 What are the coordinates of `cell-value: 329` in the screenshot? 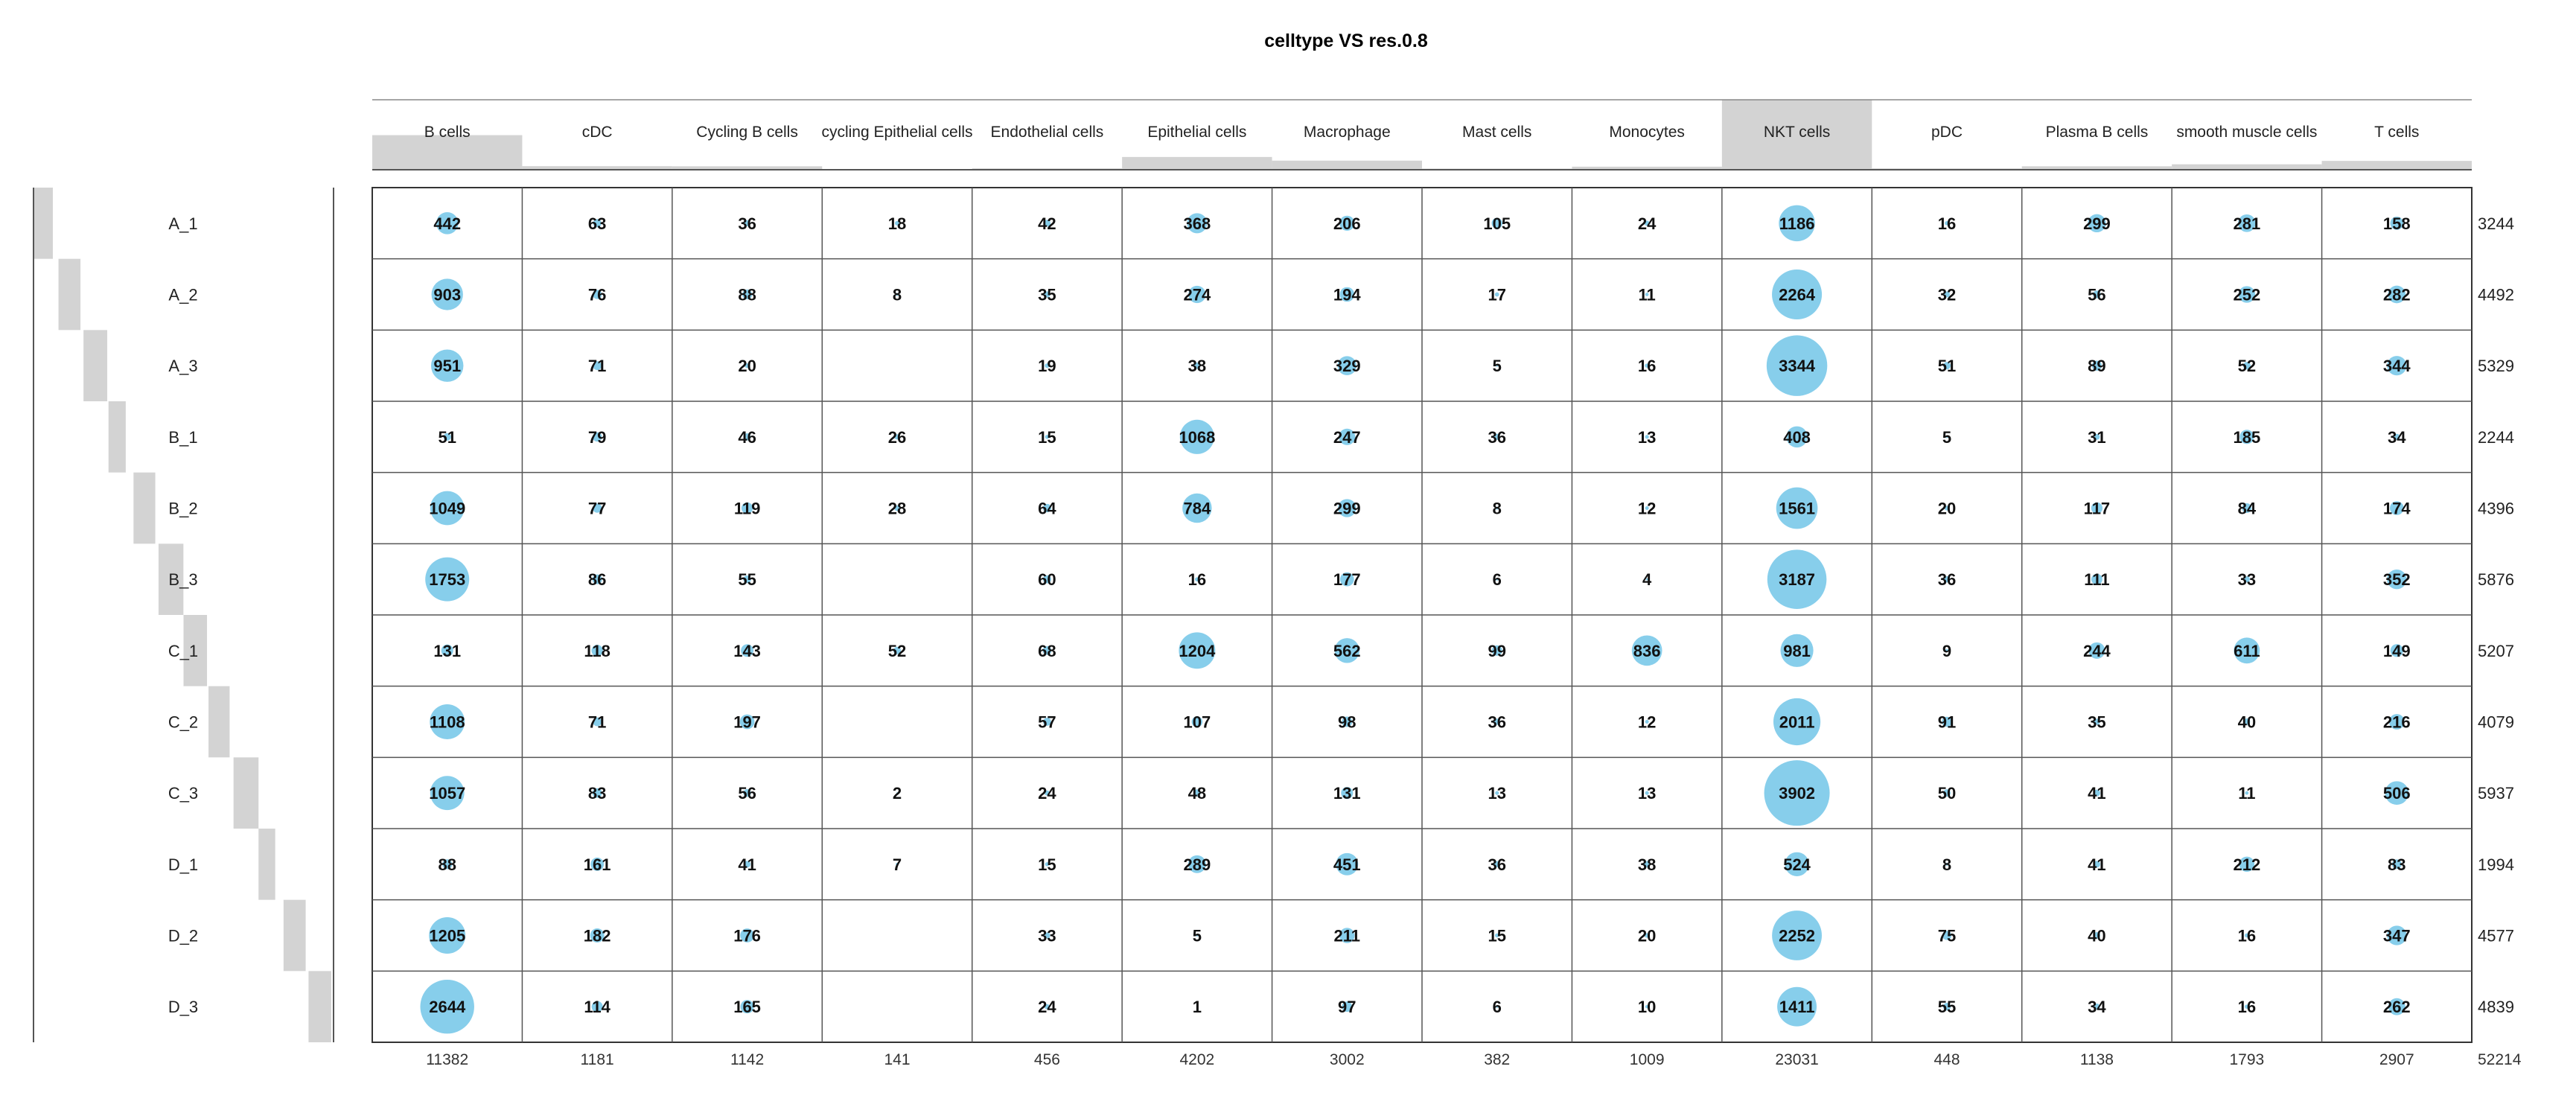 It's located at (1347, 366).